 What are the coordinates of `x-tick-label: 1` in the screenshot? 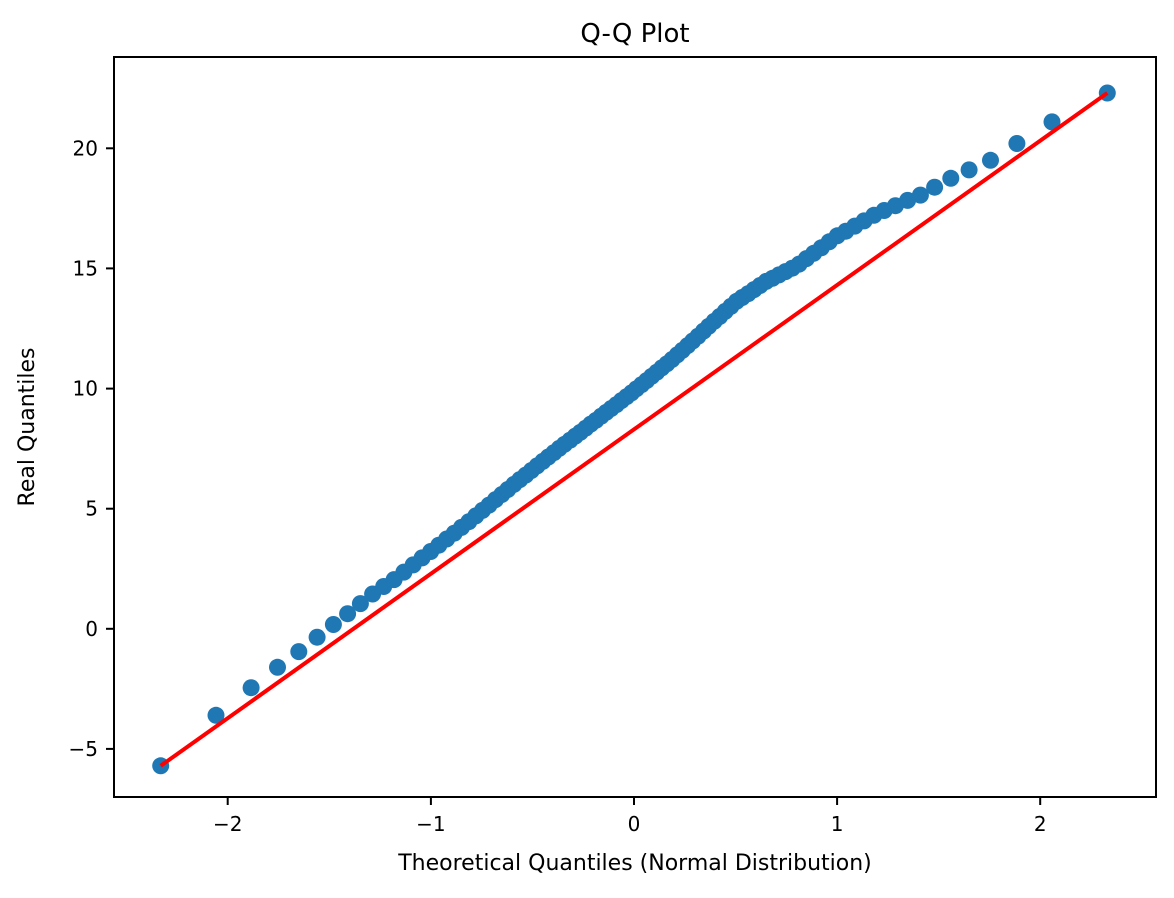 It's located at (837, 824).